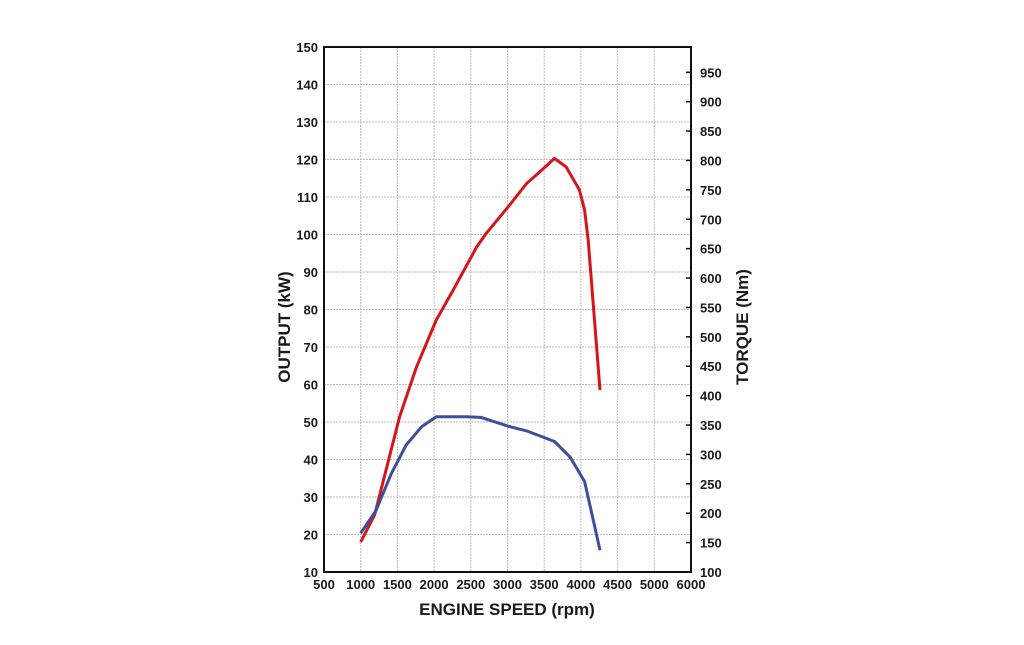  I want to click on y2-tick-label: 800, so click(711, 160).